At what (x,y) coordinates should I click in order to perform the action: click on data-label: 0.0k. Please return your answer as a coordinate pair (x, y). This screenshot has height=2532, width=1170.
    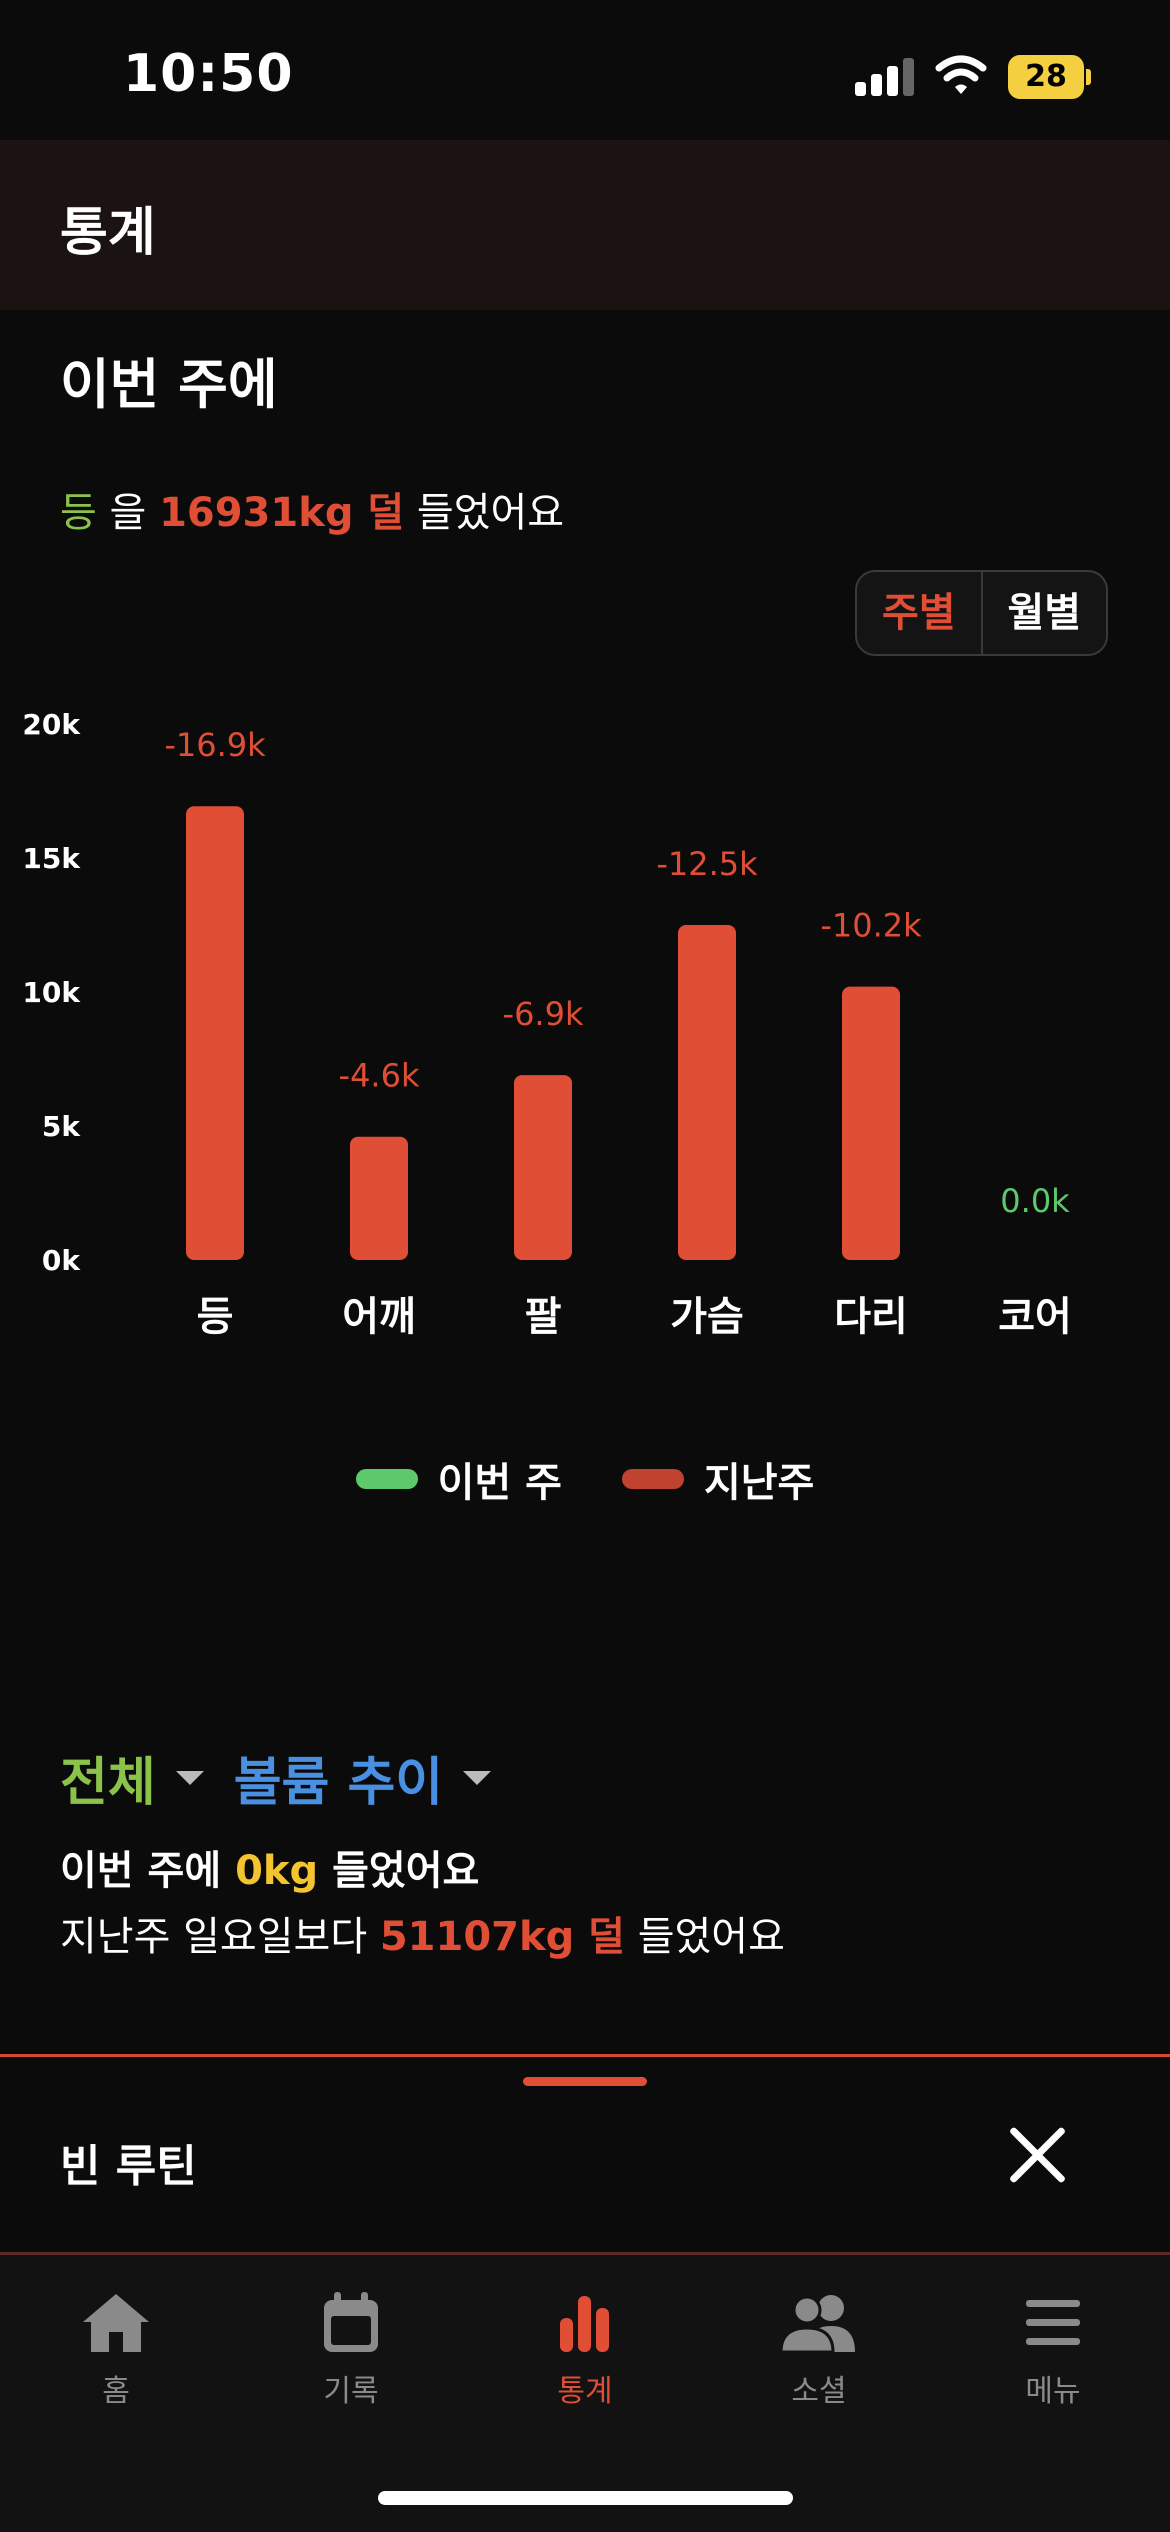
    Looking at the image, I should click on (1035, 1201).